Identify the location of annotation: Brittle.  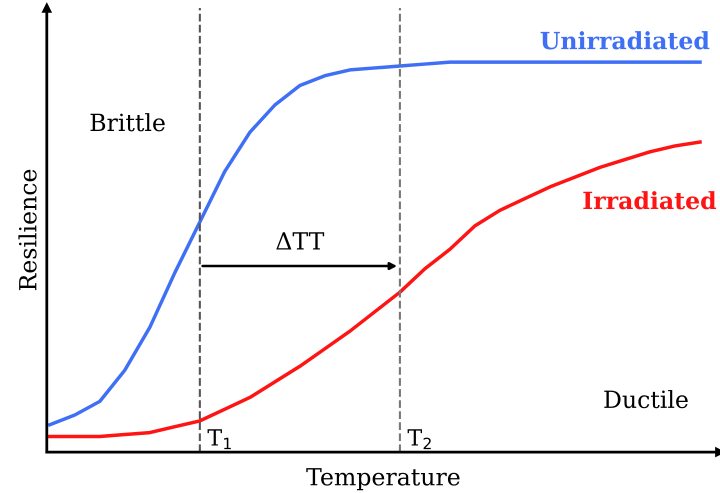
(127, 122).